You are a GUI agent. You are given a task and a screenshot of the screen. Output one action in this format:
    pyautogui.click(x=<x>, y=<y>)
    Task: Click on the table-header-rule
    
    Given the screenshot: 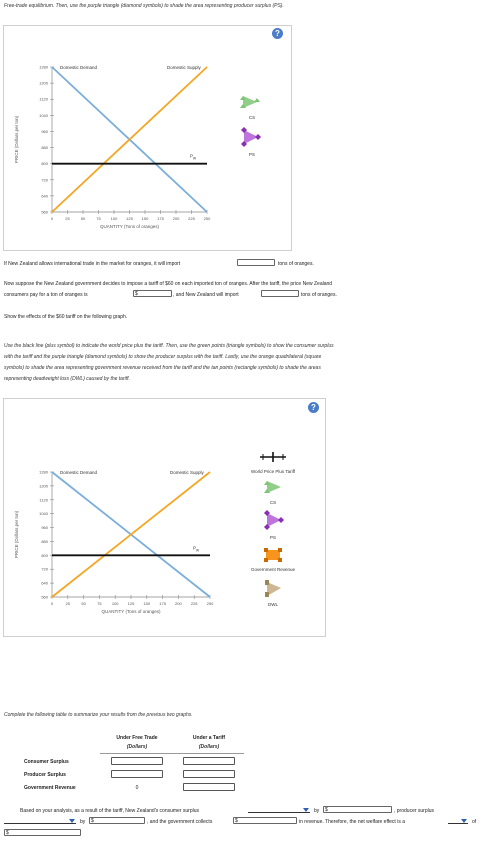 What is the action you would take?
    pyautogui.click(x=172, y=753)
    